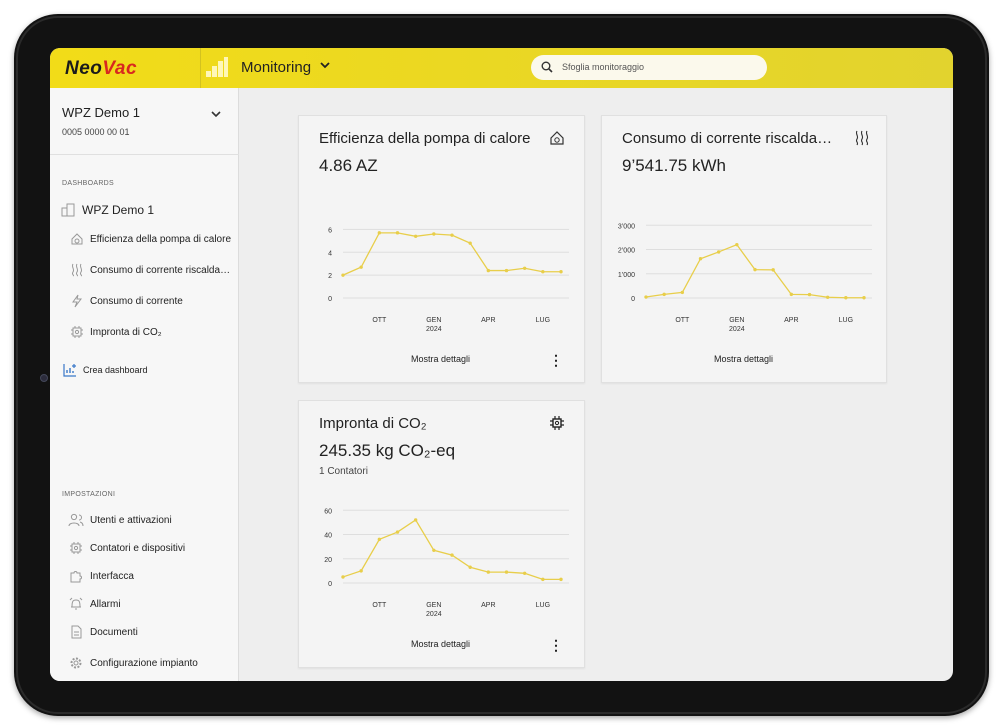 The width and height of the screenshot is (1000, 728). Describe the element at coordinates (101, 112) in the screenshot. I see `site-name: WPZ Demo 1` at that location.